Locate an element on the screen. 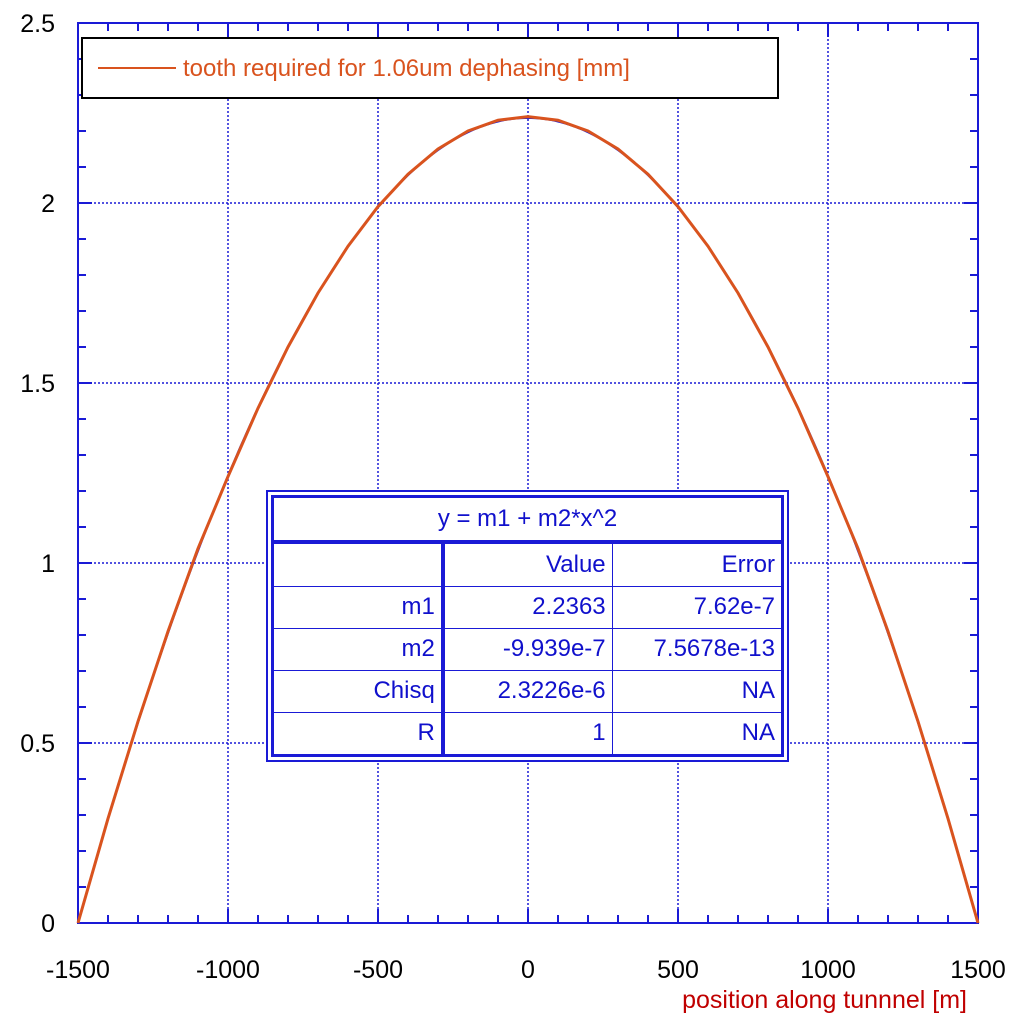  fit-equation: y = m1 + m2*x^2 is located at coordinates (527, 519).